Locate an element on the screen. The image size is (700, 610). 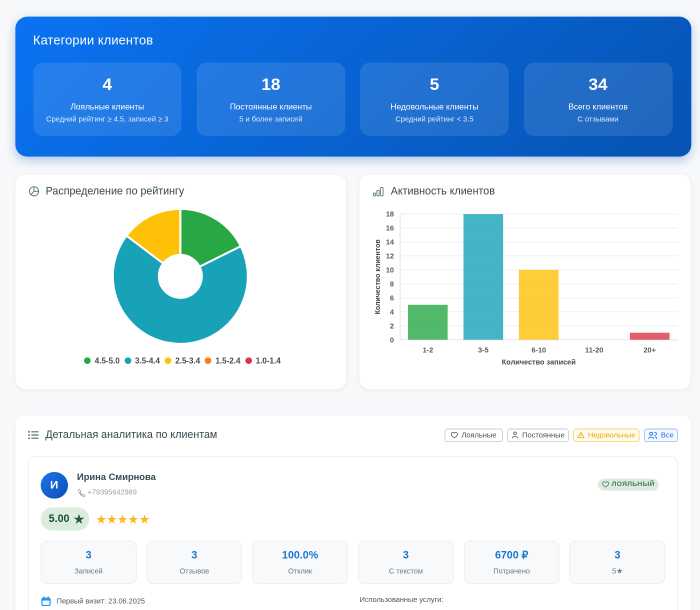
svg-text: 20+ is located at coordinates (650, 349).